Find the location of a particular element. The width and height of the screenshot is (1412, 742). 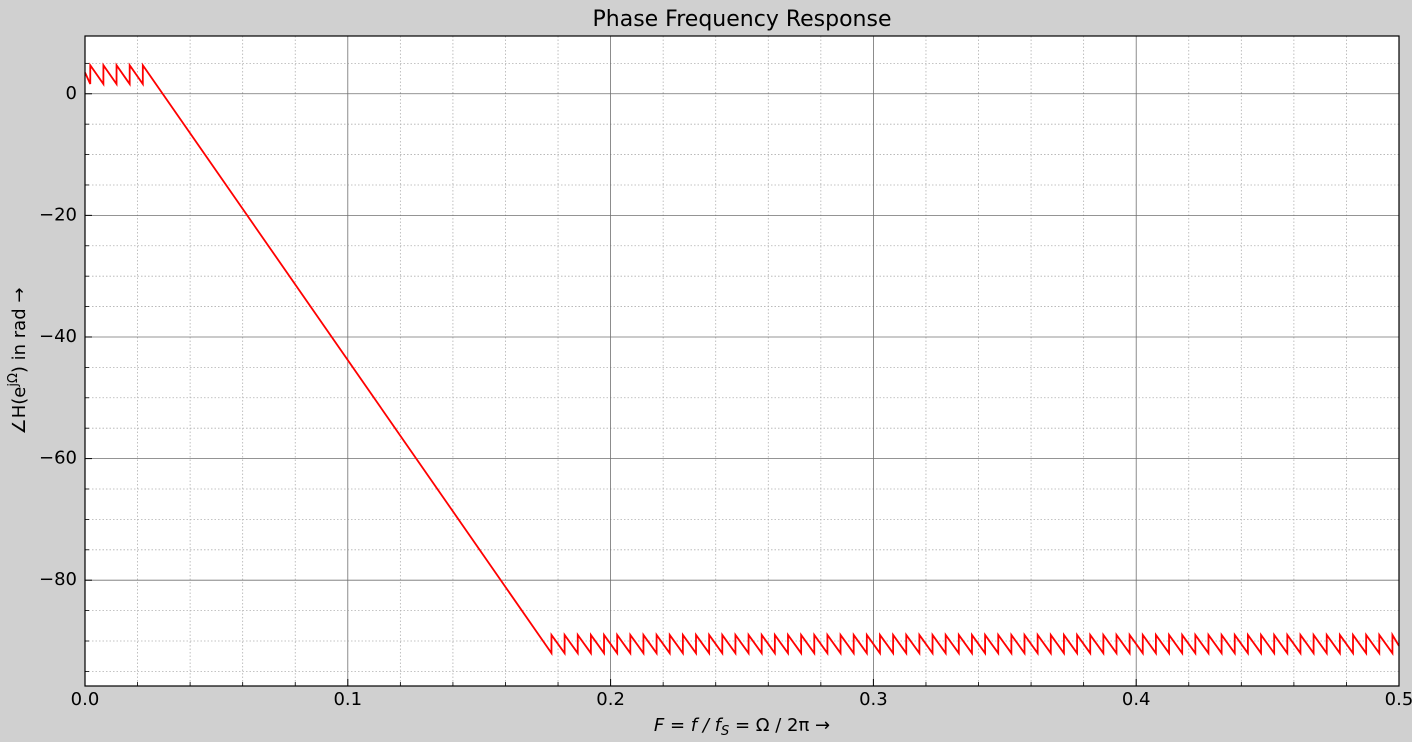

y-tick-label: −60 is located at coordinates (58, 458).